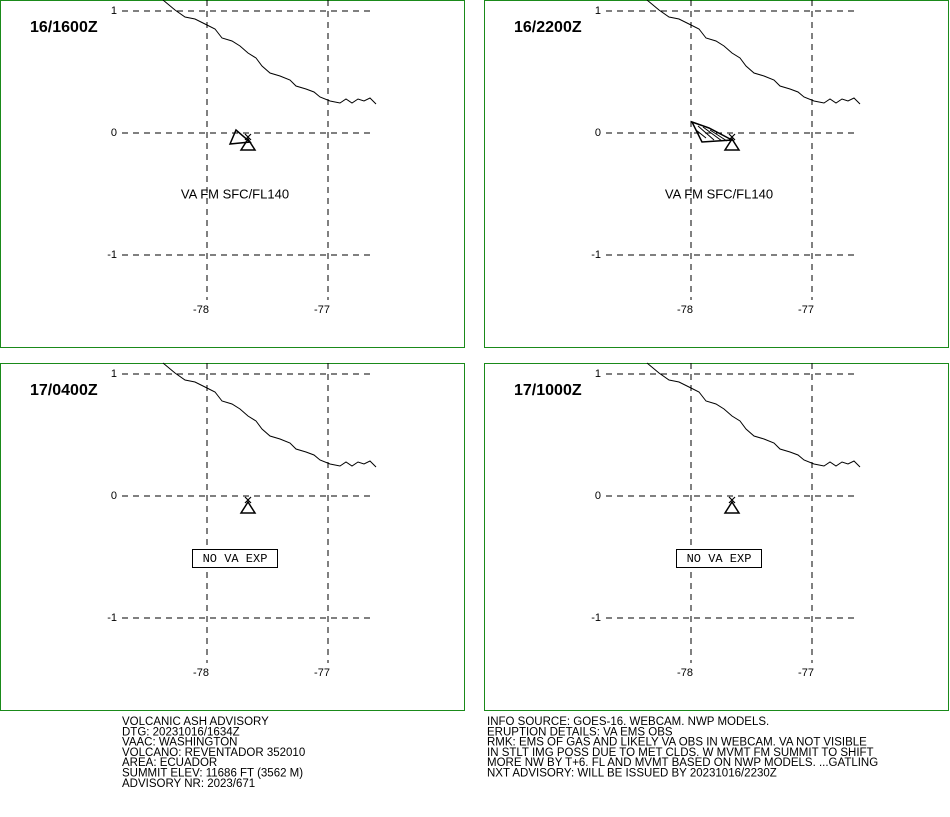 This screenshot has height=817, width=950. Describe the element at coordinates (213, 753) in the screenshot. I see `advisory-text: VOLCANO: REVENTADOR 352010` at that location.